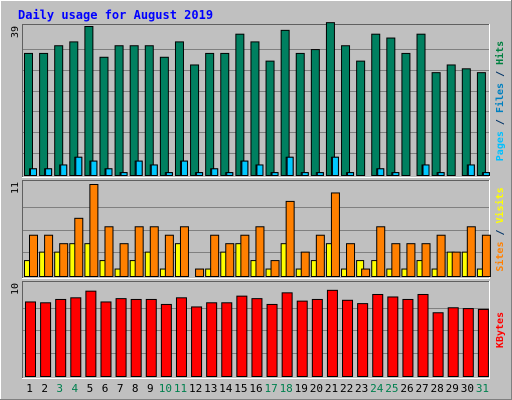 This screenshot has height=400, width=512. Describe the element at coordinates (120, 388) in the screenshot. I see `x-tick-label: 7` at that location.